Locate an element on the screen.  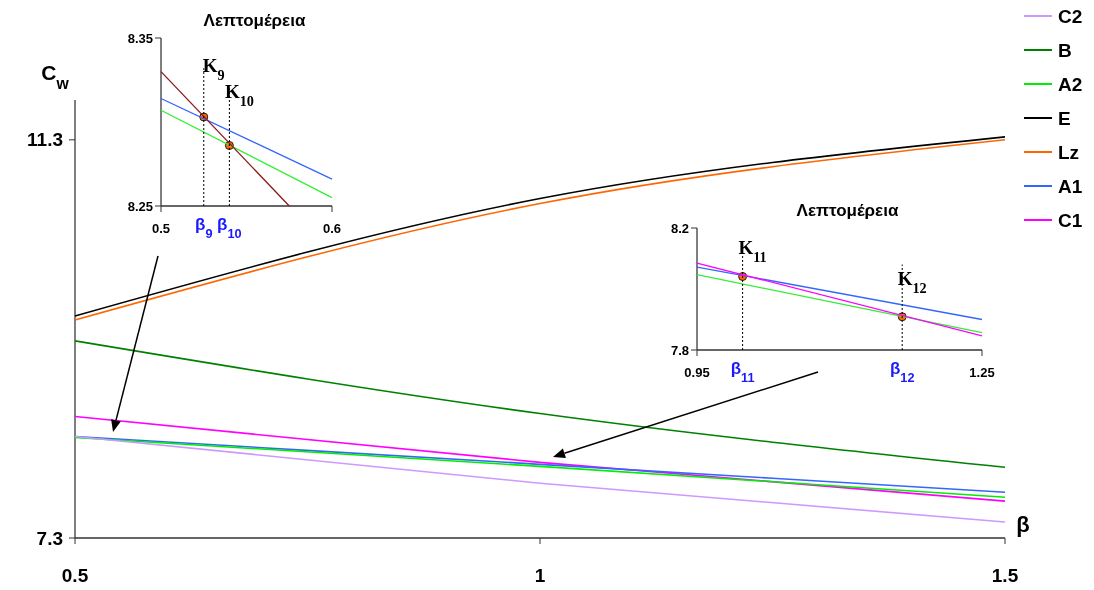
y-tick-label: 8.35 is located at coordinates (140, 38).